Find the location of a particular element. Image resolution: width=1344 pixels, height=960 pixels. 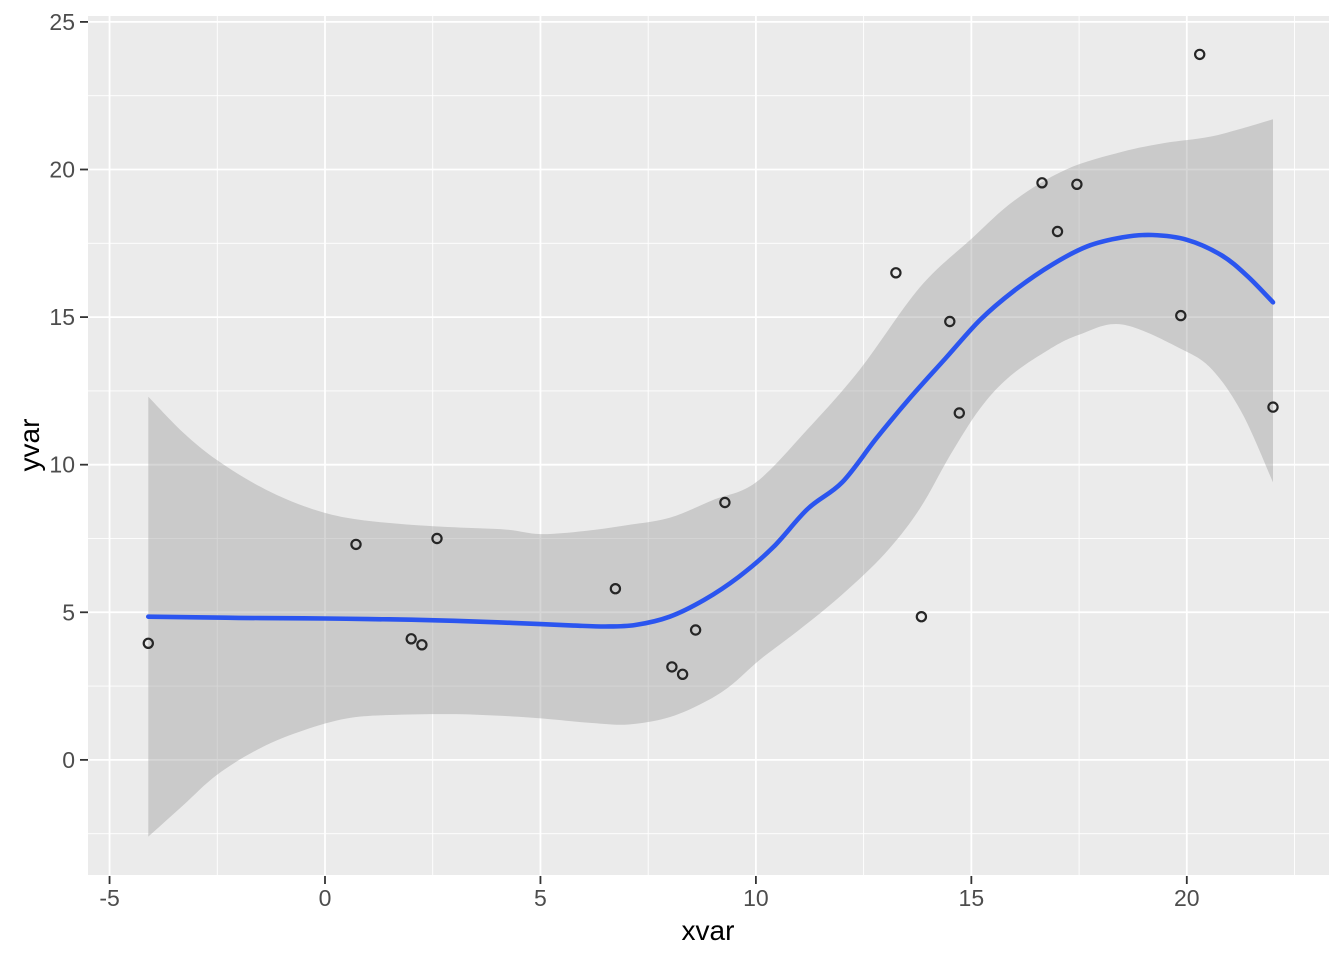

y-tick-label: 15 is located at coordinates (62, 317).